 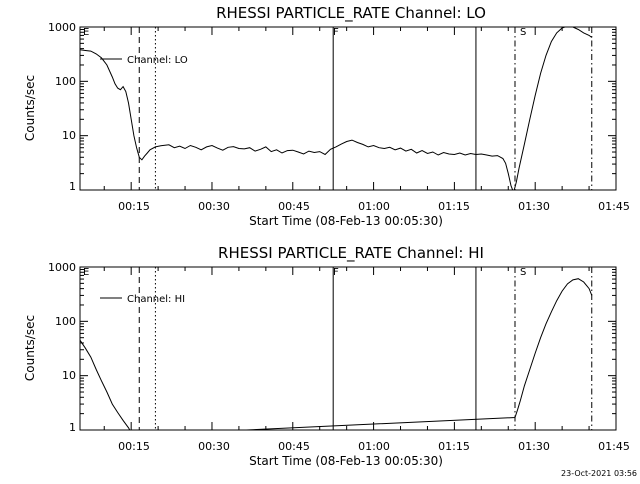 What do you see at coordinates (351, 253) in the screenshot?
I see `chart-title-hi: RHESSI PARTICLE_RATE Channel: HI` at bounding box center [351, 253].